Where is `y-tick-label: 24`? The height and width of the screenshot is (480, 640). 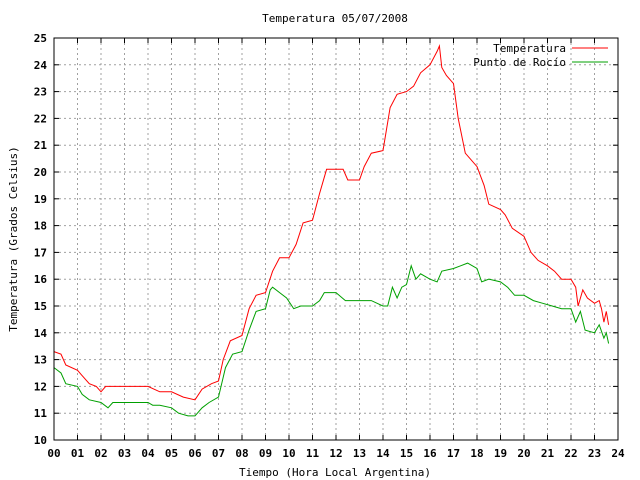
y-tick-label: 24 is located at coordinates (41, 65).